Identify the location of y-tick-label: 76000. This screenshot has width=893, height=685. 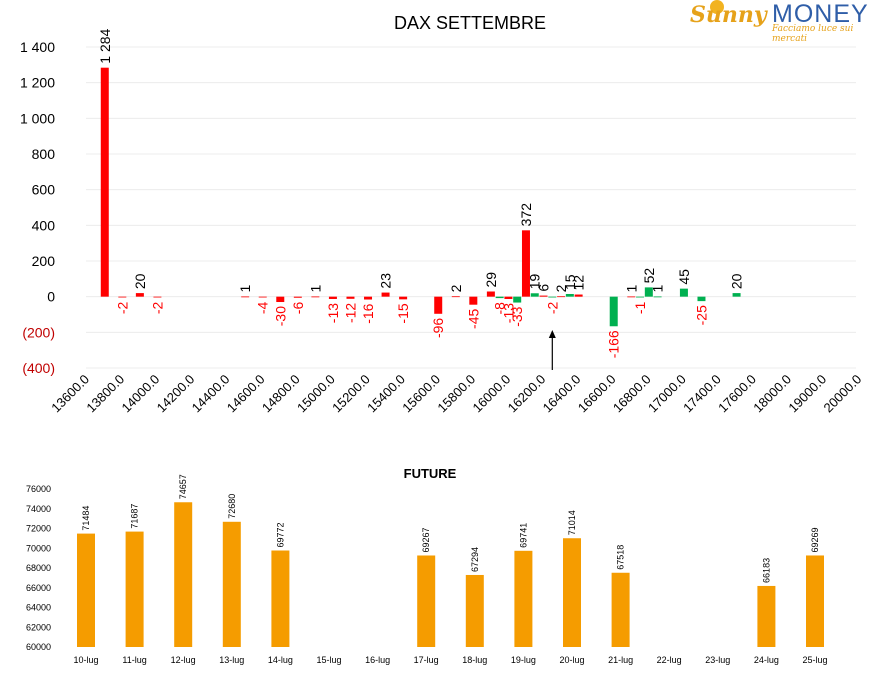
(38, 489).